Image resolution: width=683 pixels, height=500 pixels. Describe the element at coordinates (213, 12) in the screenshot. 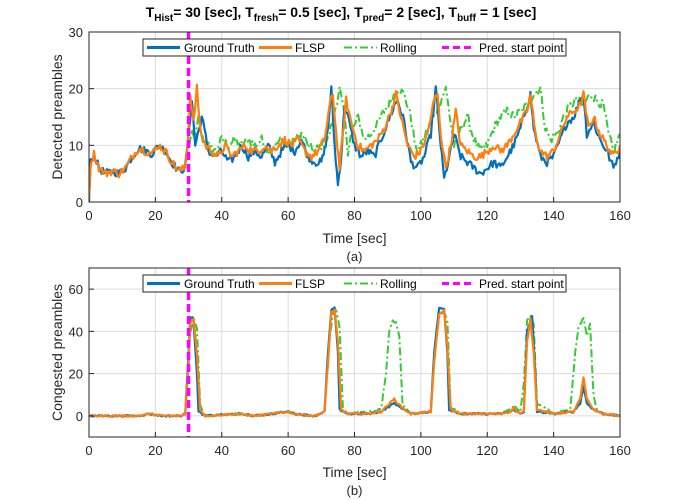

I see `title-segment: = 30 [sec], T` at that location.